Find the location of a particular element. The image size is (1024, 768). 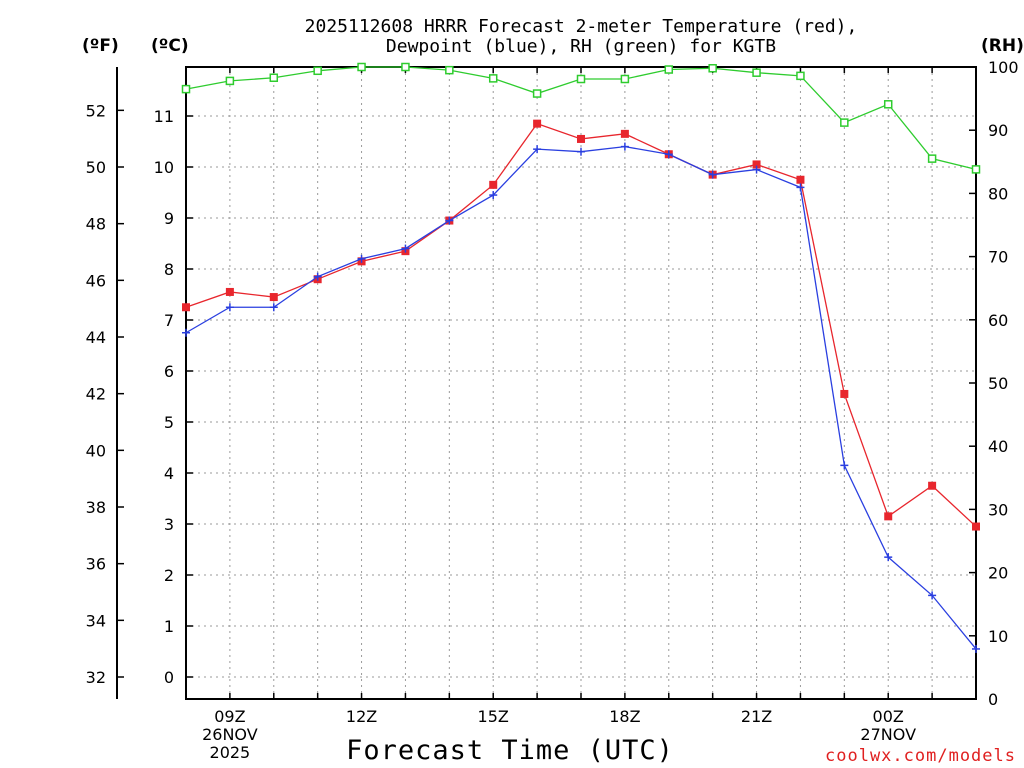

rh-tick-label: 70 is located at coordinates (998, 257).